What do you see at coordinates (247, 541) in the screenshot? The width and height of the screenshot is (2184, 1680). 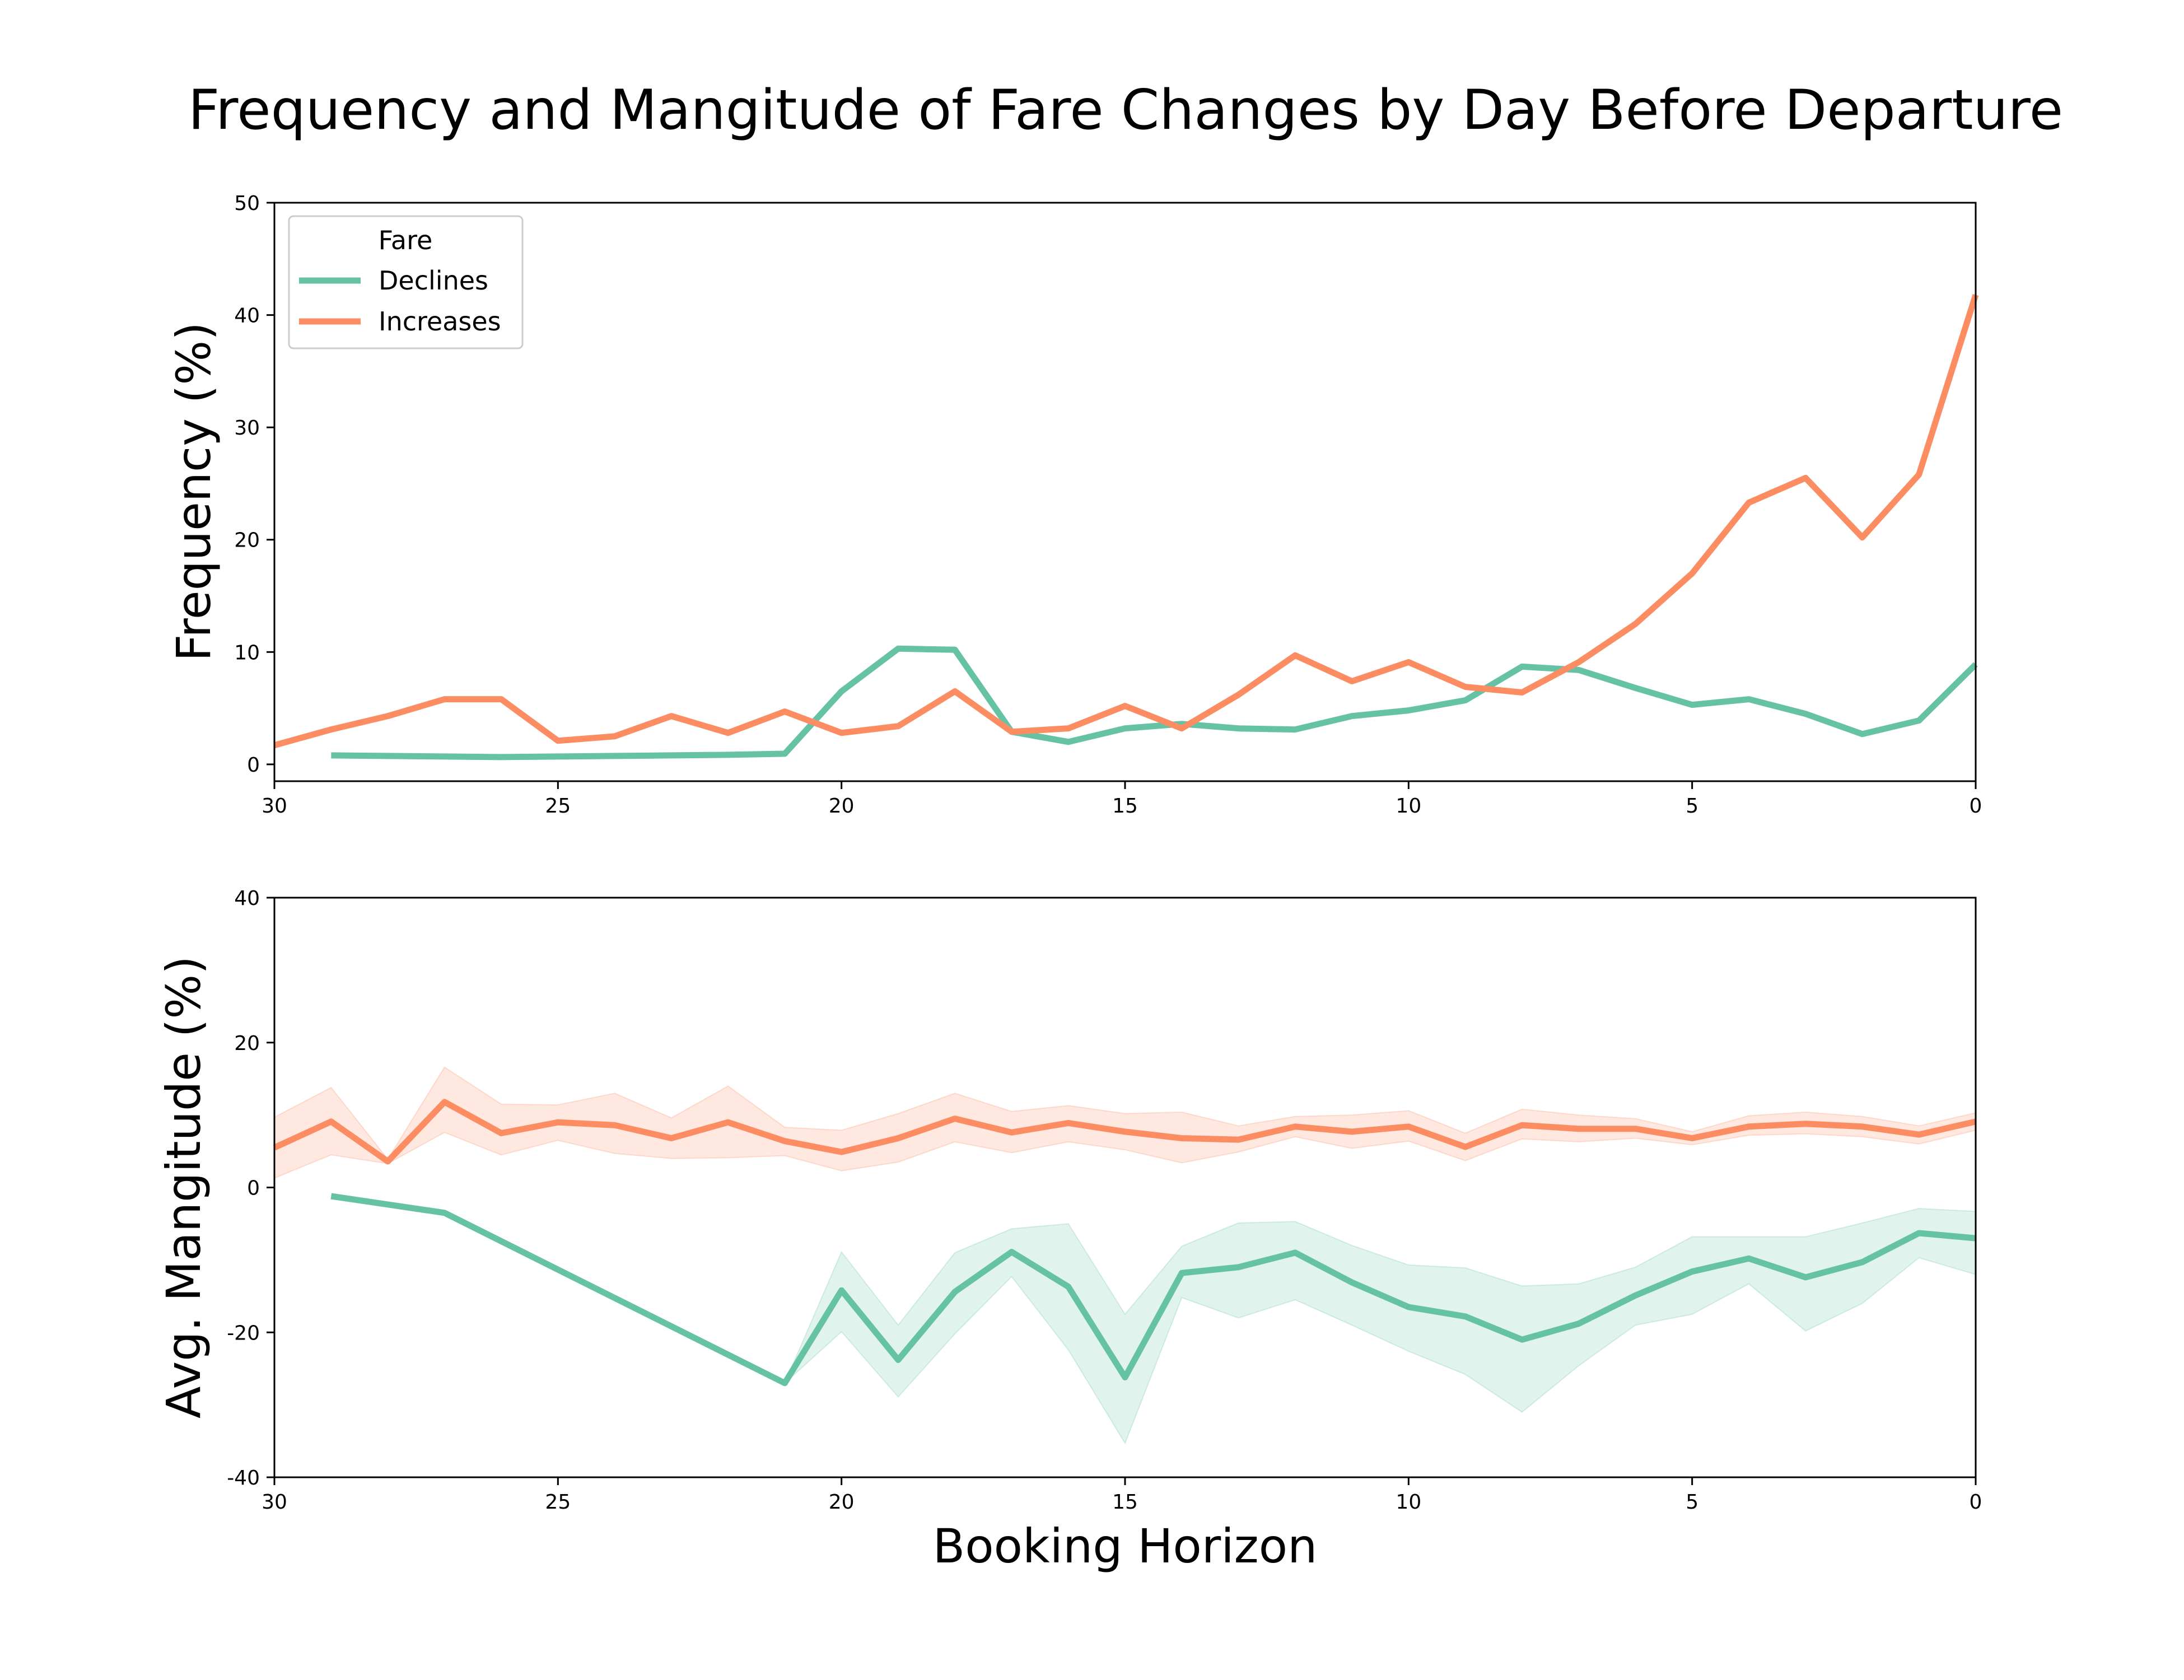 I see `frequency-y-tick-label-20: 20` at bounding box center [247, 541].